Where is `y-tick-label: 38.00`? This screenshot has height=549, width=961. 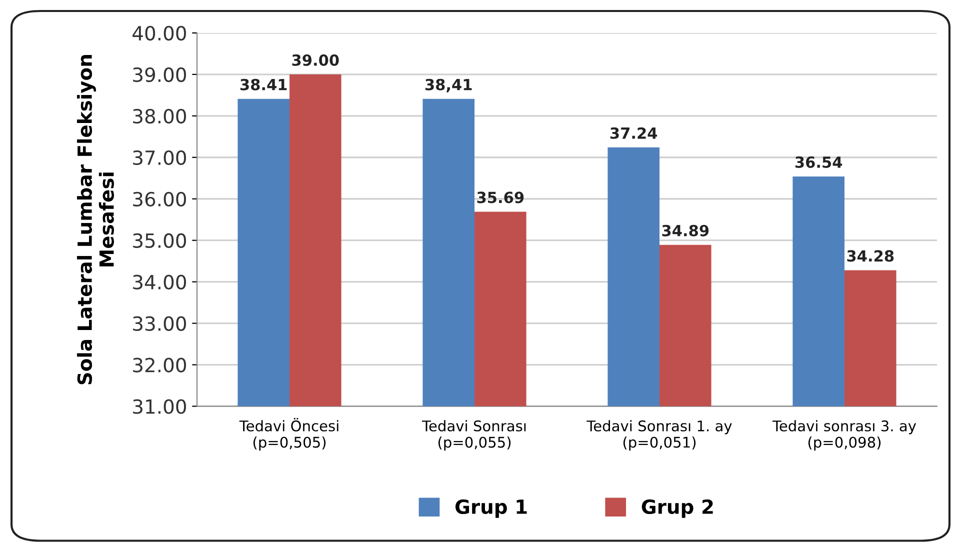 y-tick-label: 38.00 is located at coordinates (159, 116).